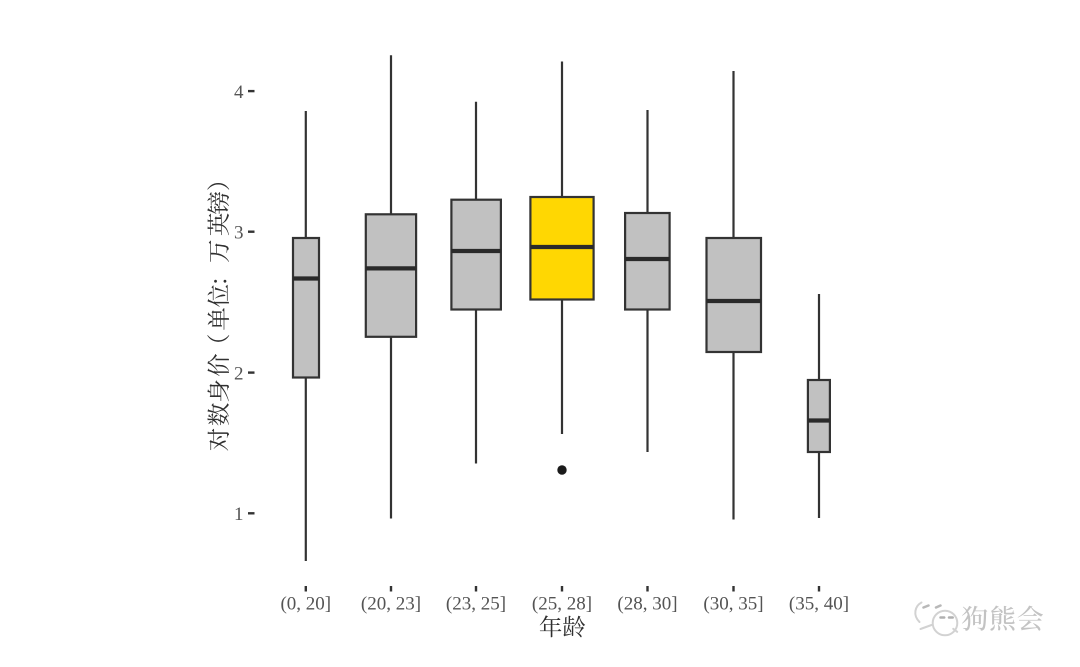 This screenshot has height=667, width=1080. I want to click on svg-text: (28, 30], so click(647, 603).